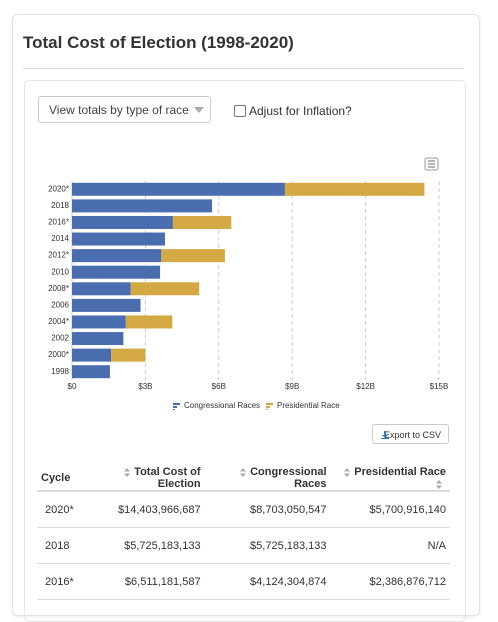 Image resolution: width=498 pixels, height=622 pixels. I want to click on export-label: Export to CSV, so click(412, 435).